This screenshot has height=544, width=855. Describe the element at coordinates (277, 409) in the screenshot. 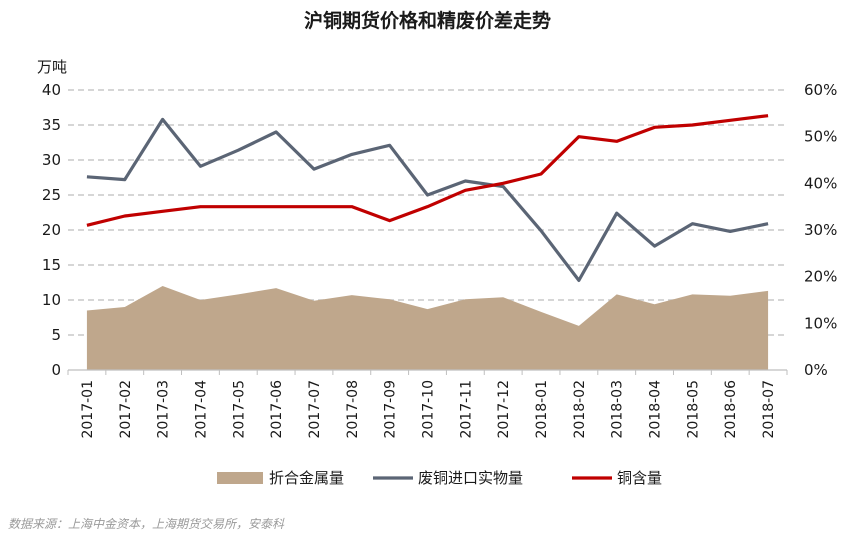

I see `x-axis-tick-label: 2017-06` at that location.